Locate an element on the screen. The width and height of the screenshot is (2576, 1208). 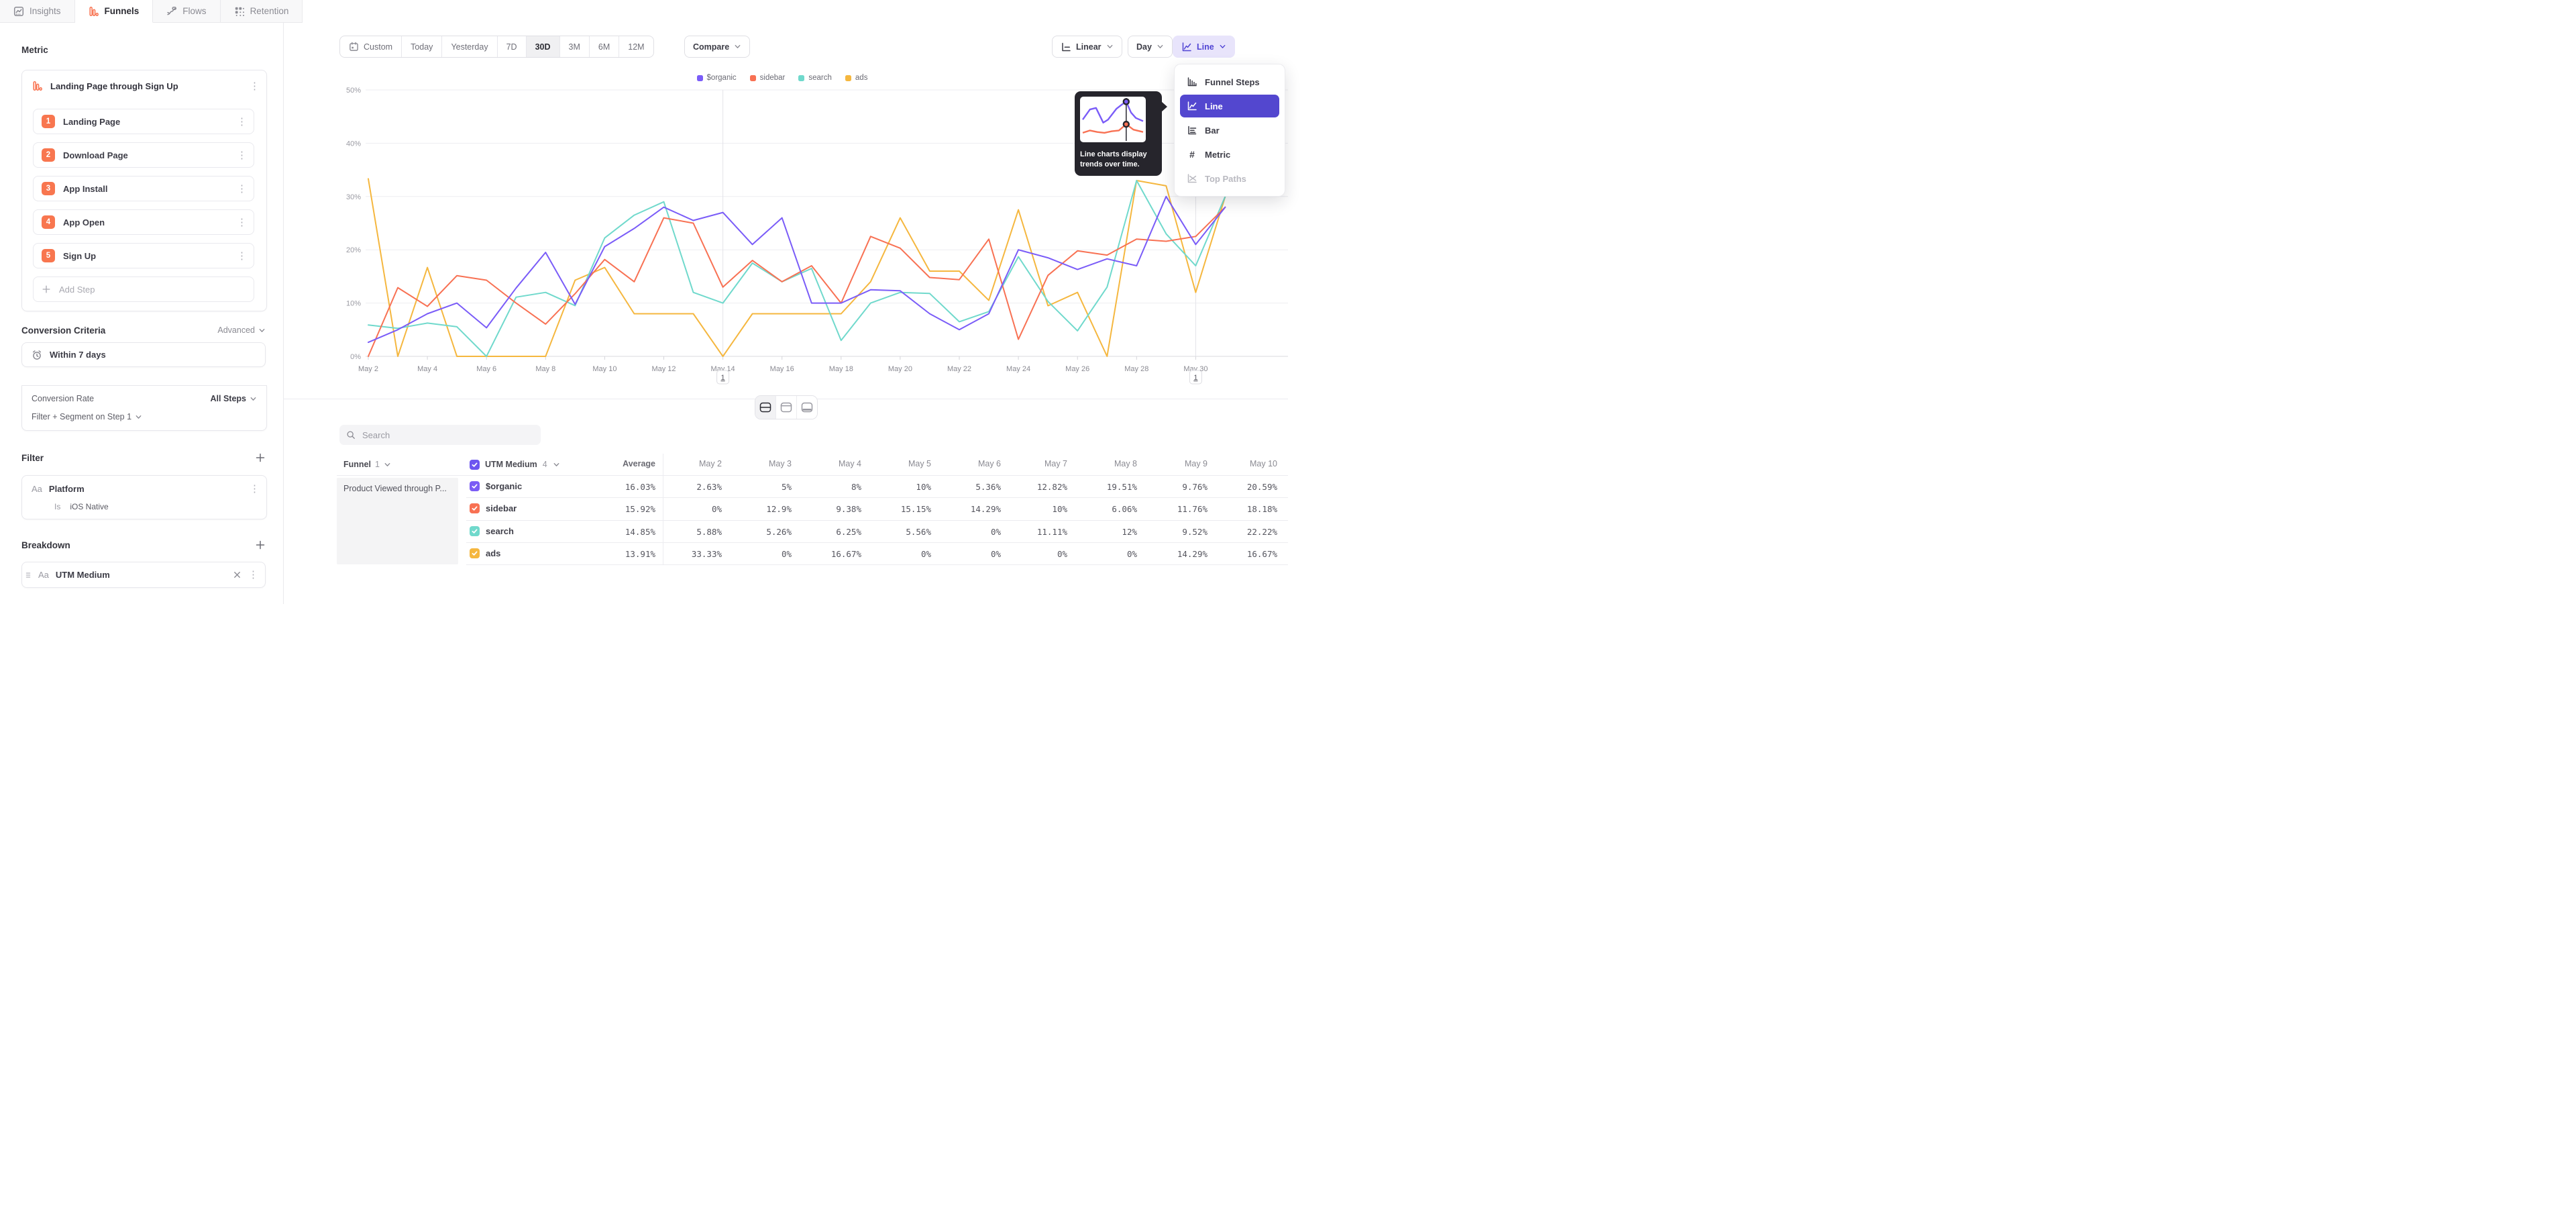
range-label: Yesterday is located at coordinates (469, 47).